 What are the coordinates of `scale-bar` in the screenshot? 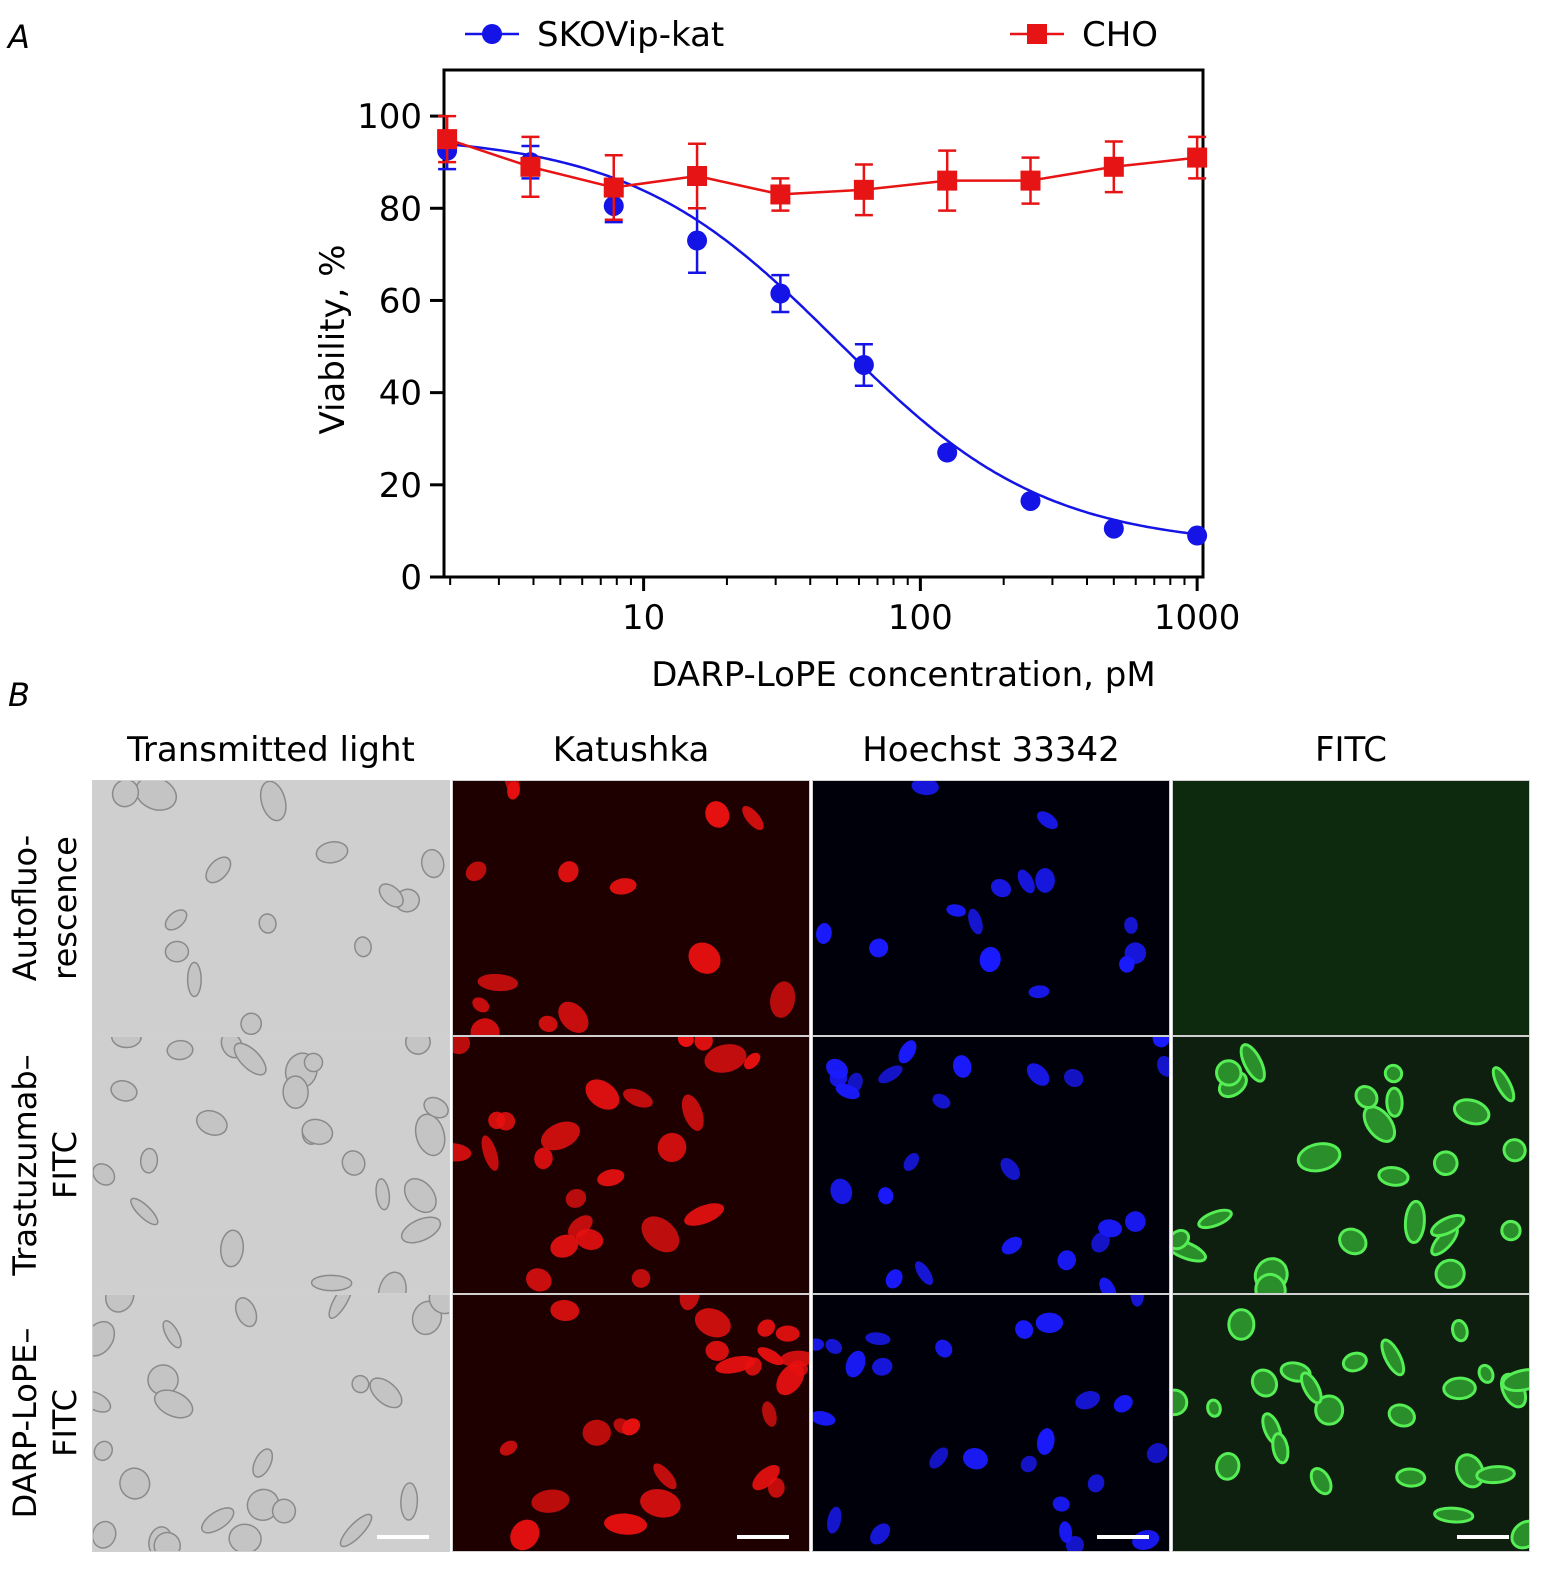 It's located at (763, 1537).